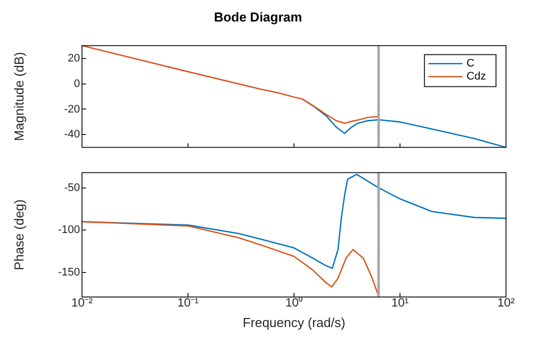 This screenshot has width=560, height=337. What do you see at coordinates (72, 188) in the screenshot?
I see `y-tick-label: -50` at bounding box center [72, 188].